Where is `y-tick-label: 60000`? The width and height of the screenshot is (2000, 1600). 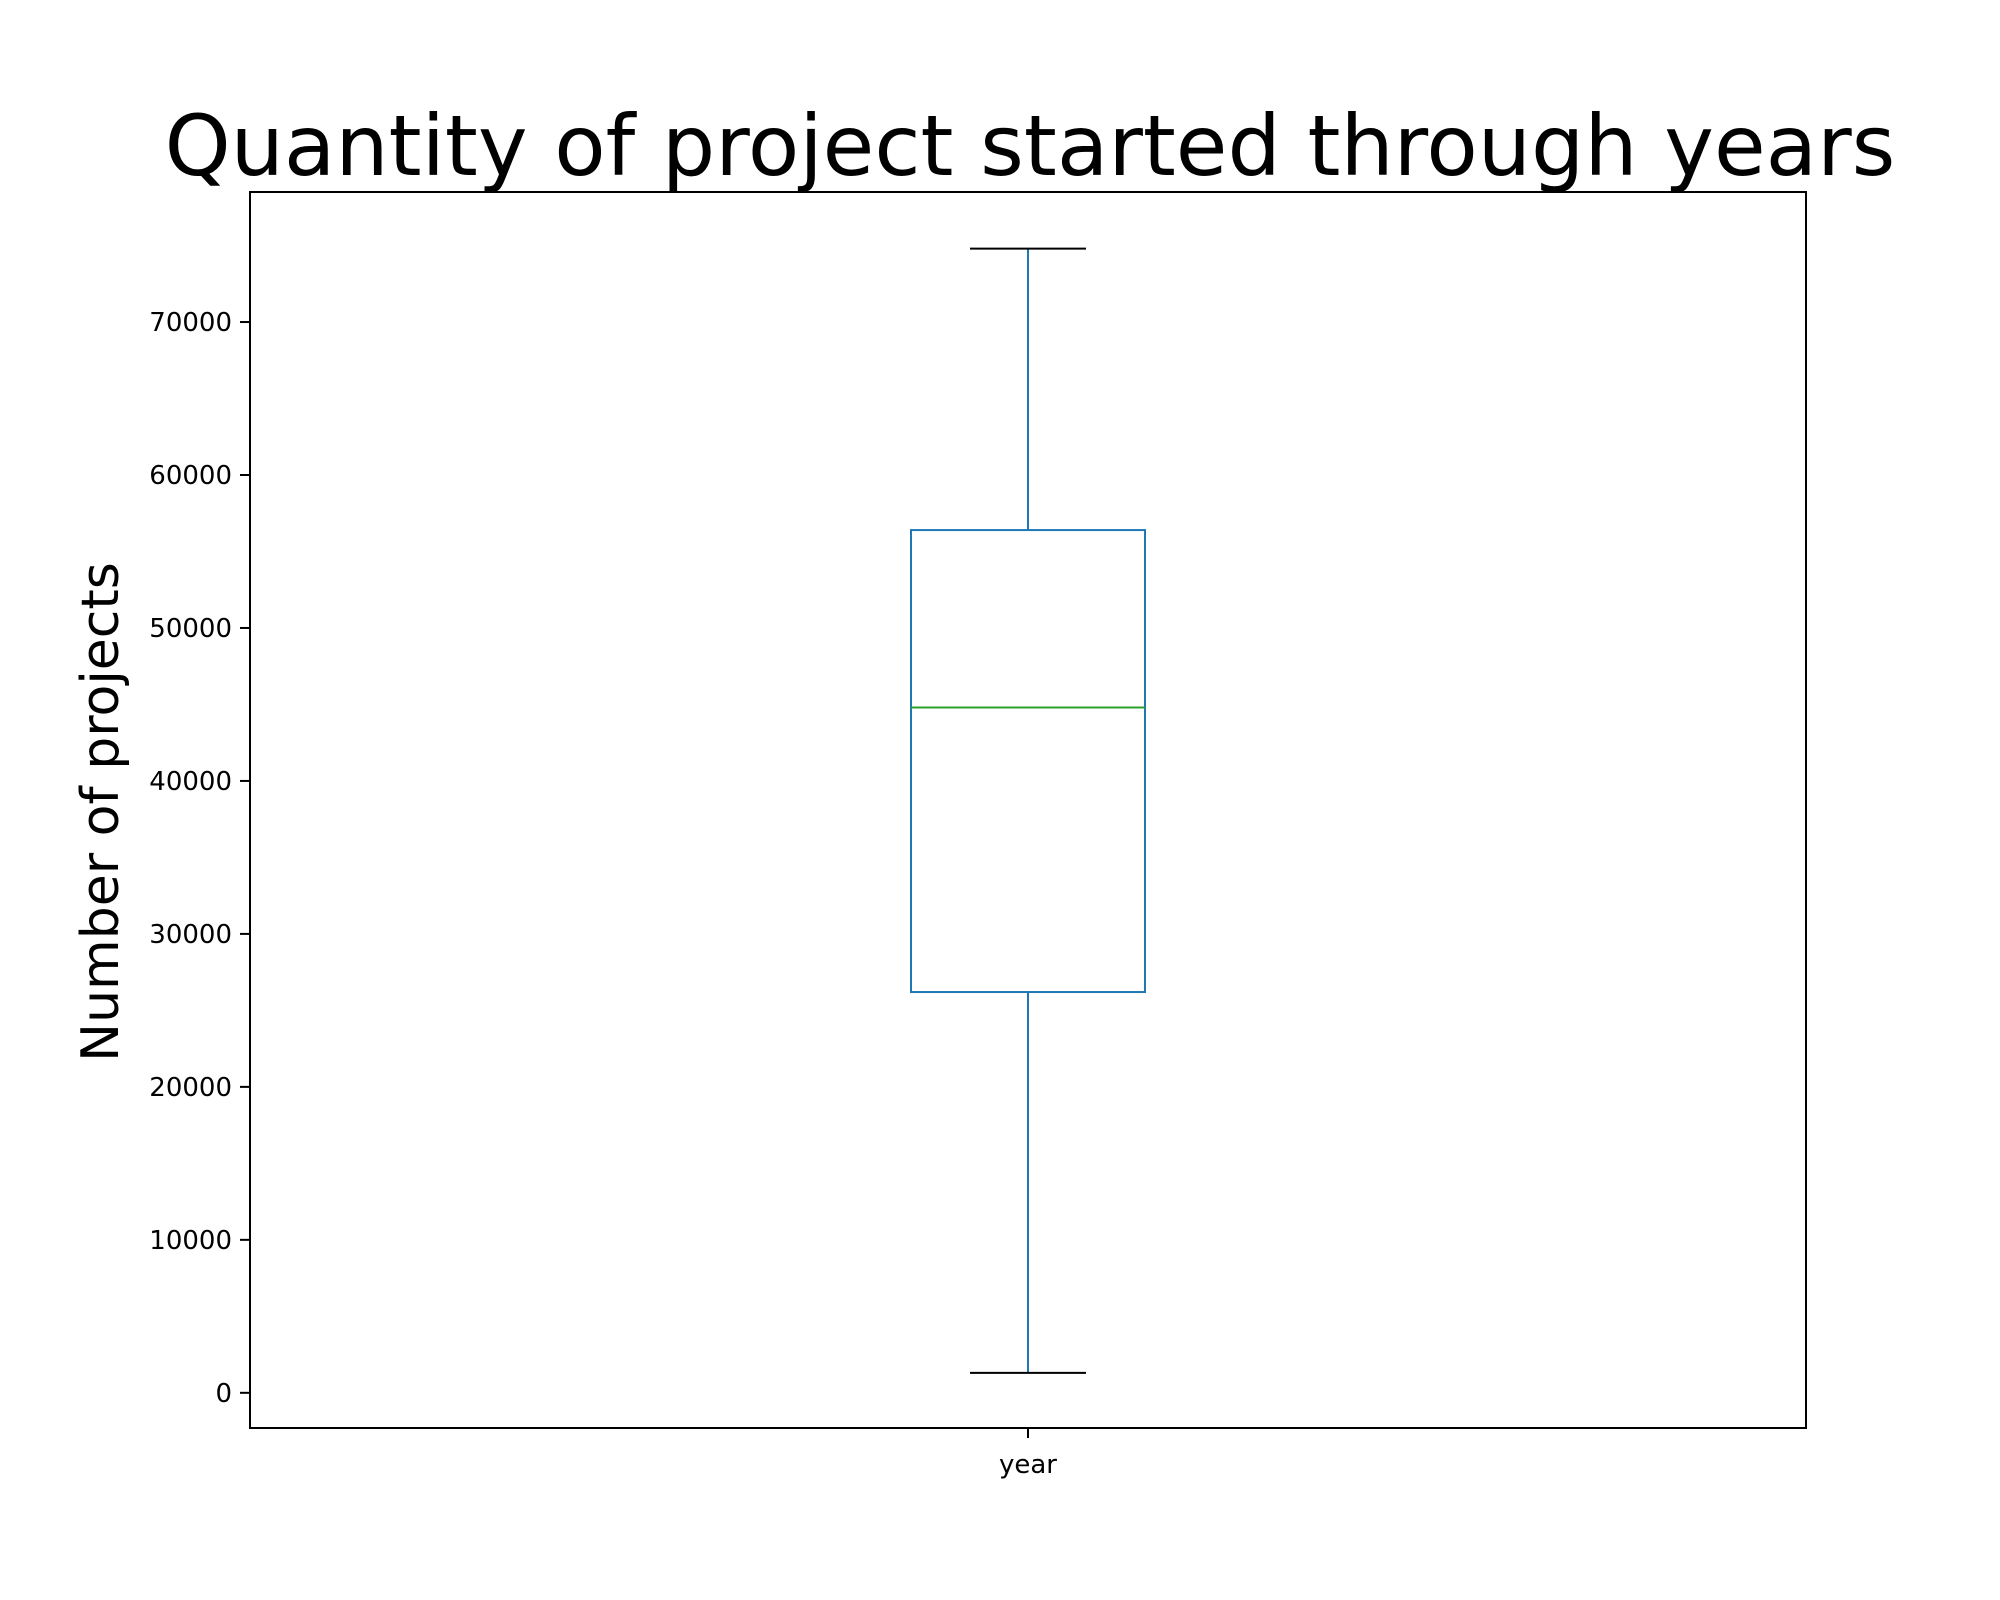
y-tick-label: 60000 is located at coordinates (190, 476).